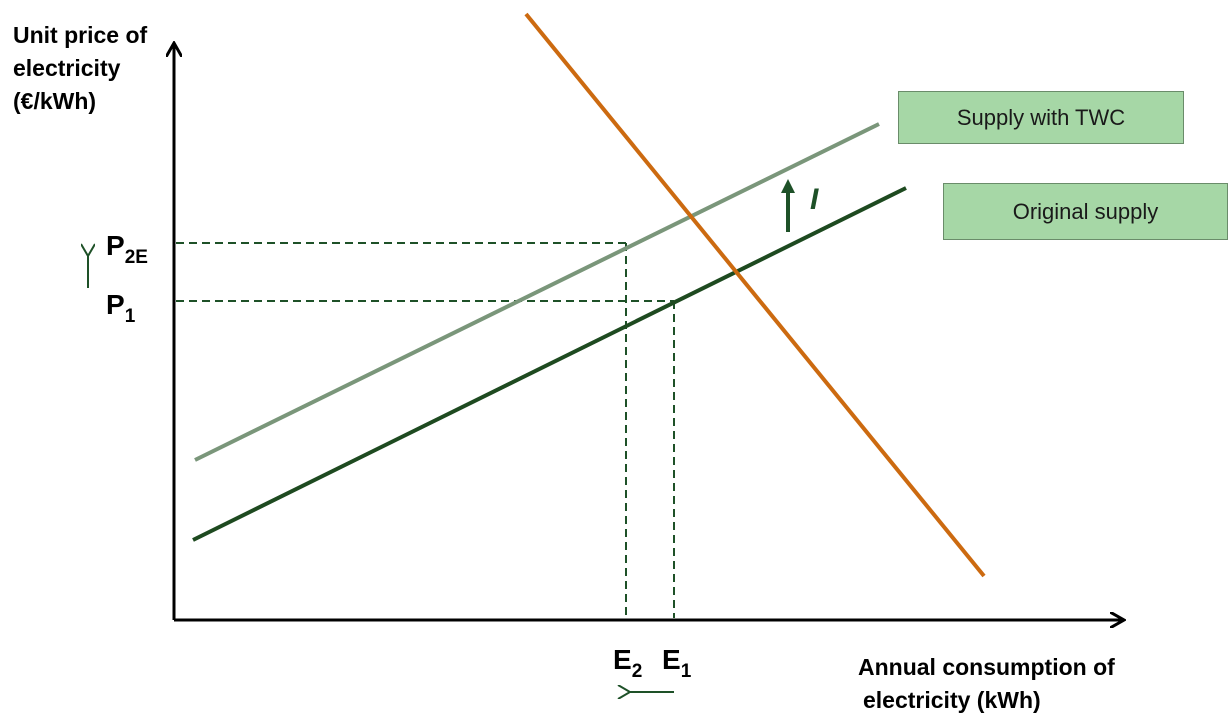 This screenshot has width=1229, height=718. I want to click on supply-shift-label: I, so click(814, 199).